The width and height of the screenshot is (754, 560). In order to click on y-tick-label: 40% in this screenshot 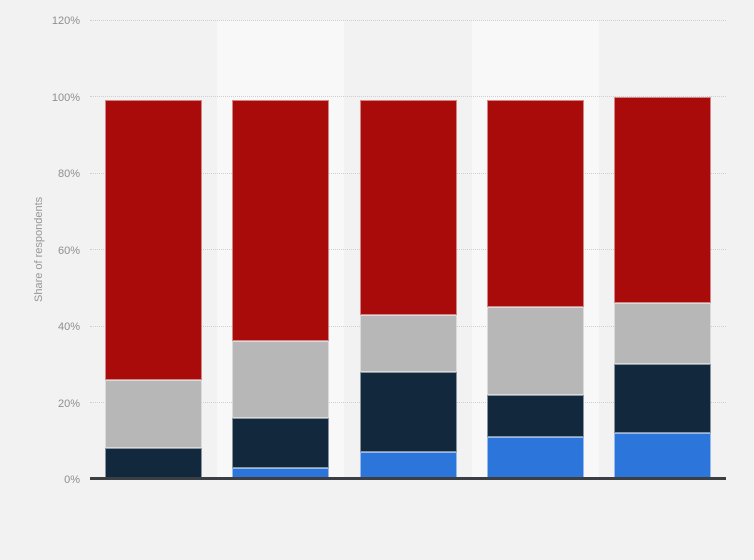, I will do `click(68, 327)`.